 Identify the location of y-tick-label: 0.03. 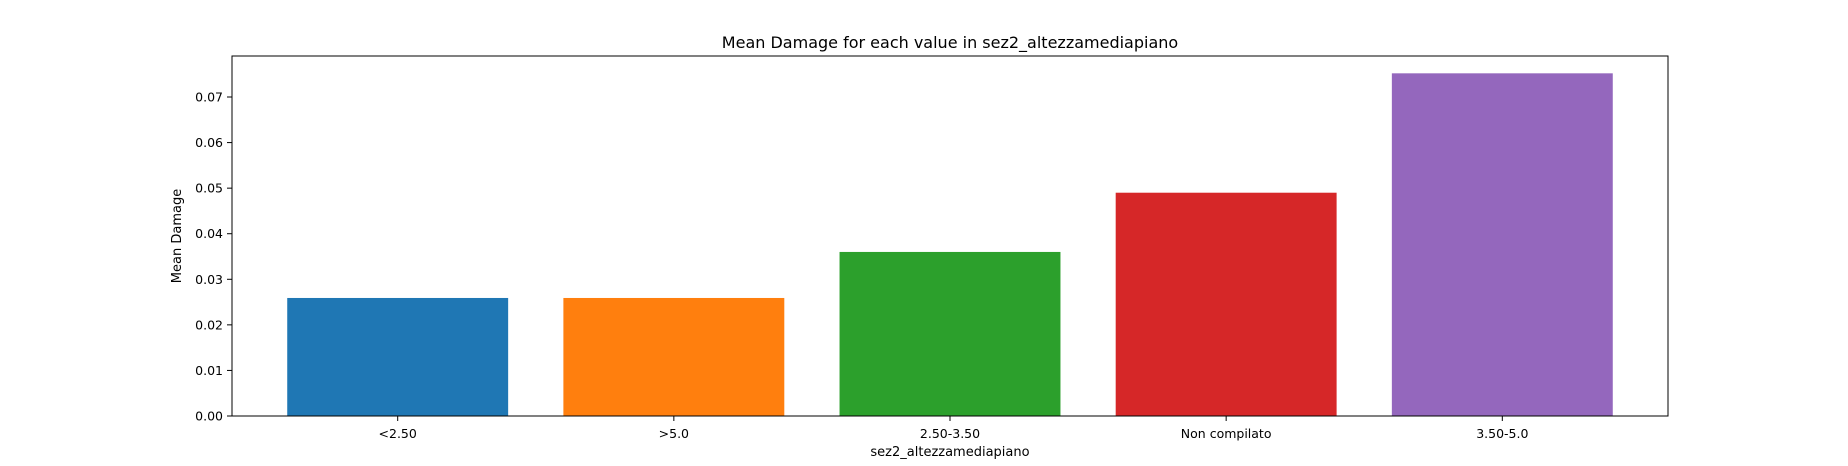
(209, 279).